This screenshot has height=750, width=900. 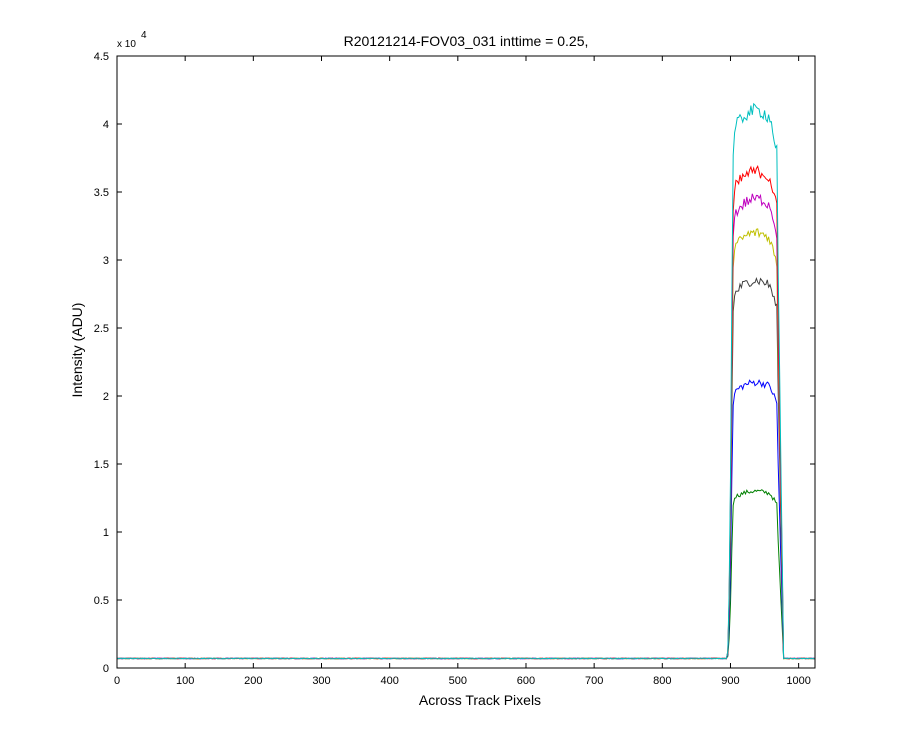 I want to click on y-tick-label: 2.5, so click(x=101, y=329).